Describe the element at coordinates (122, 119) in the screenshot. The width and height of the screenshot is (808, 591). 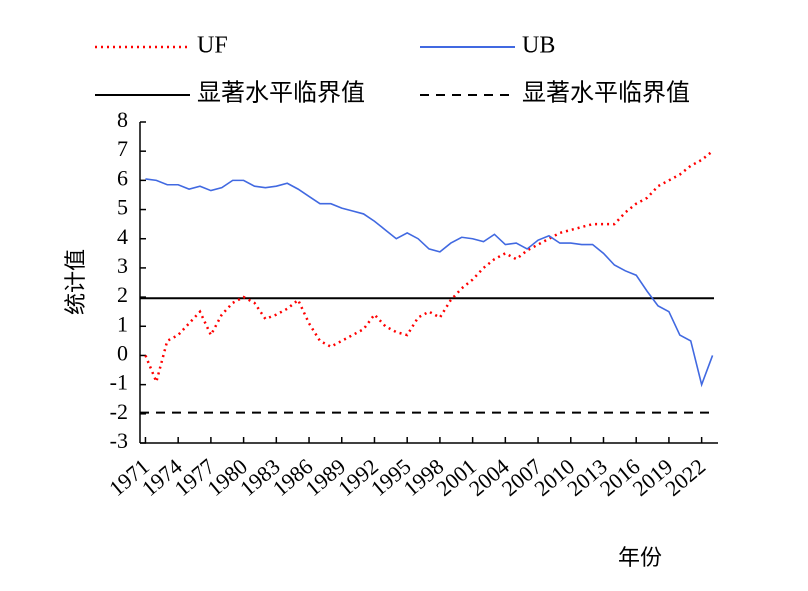
I see `y-tick-label: 8` at that location.